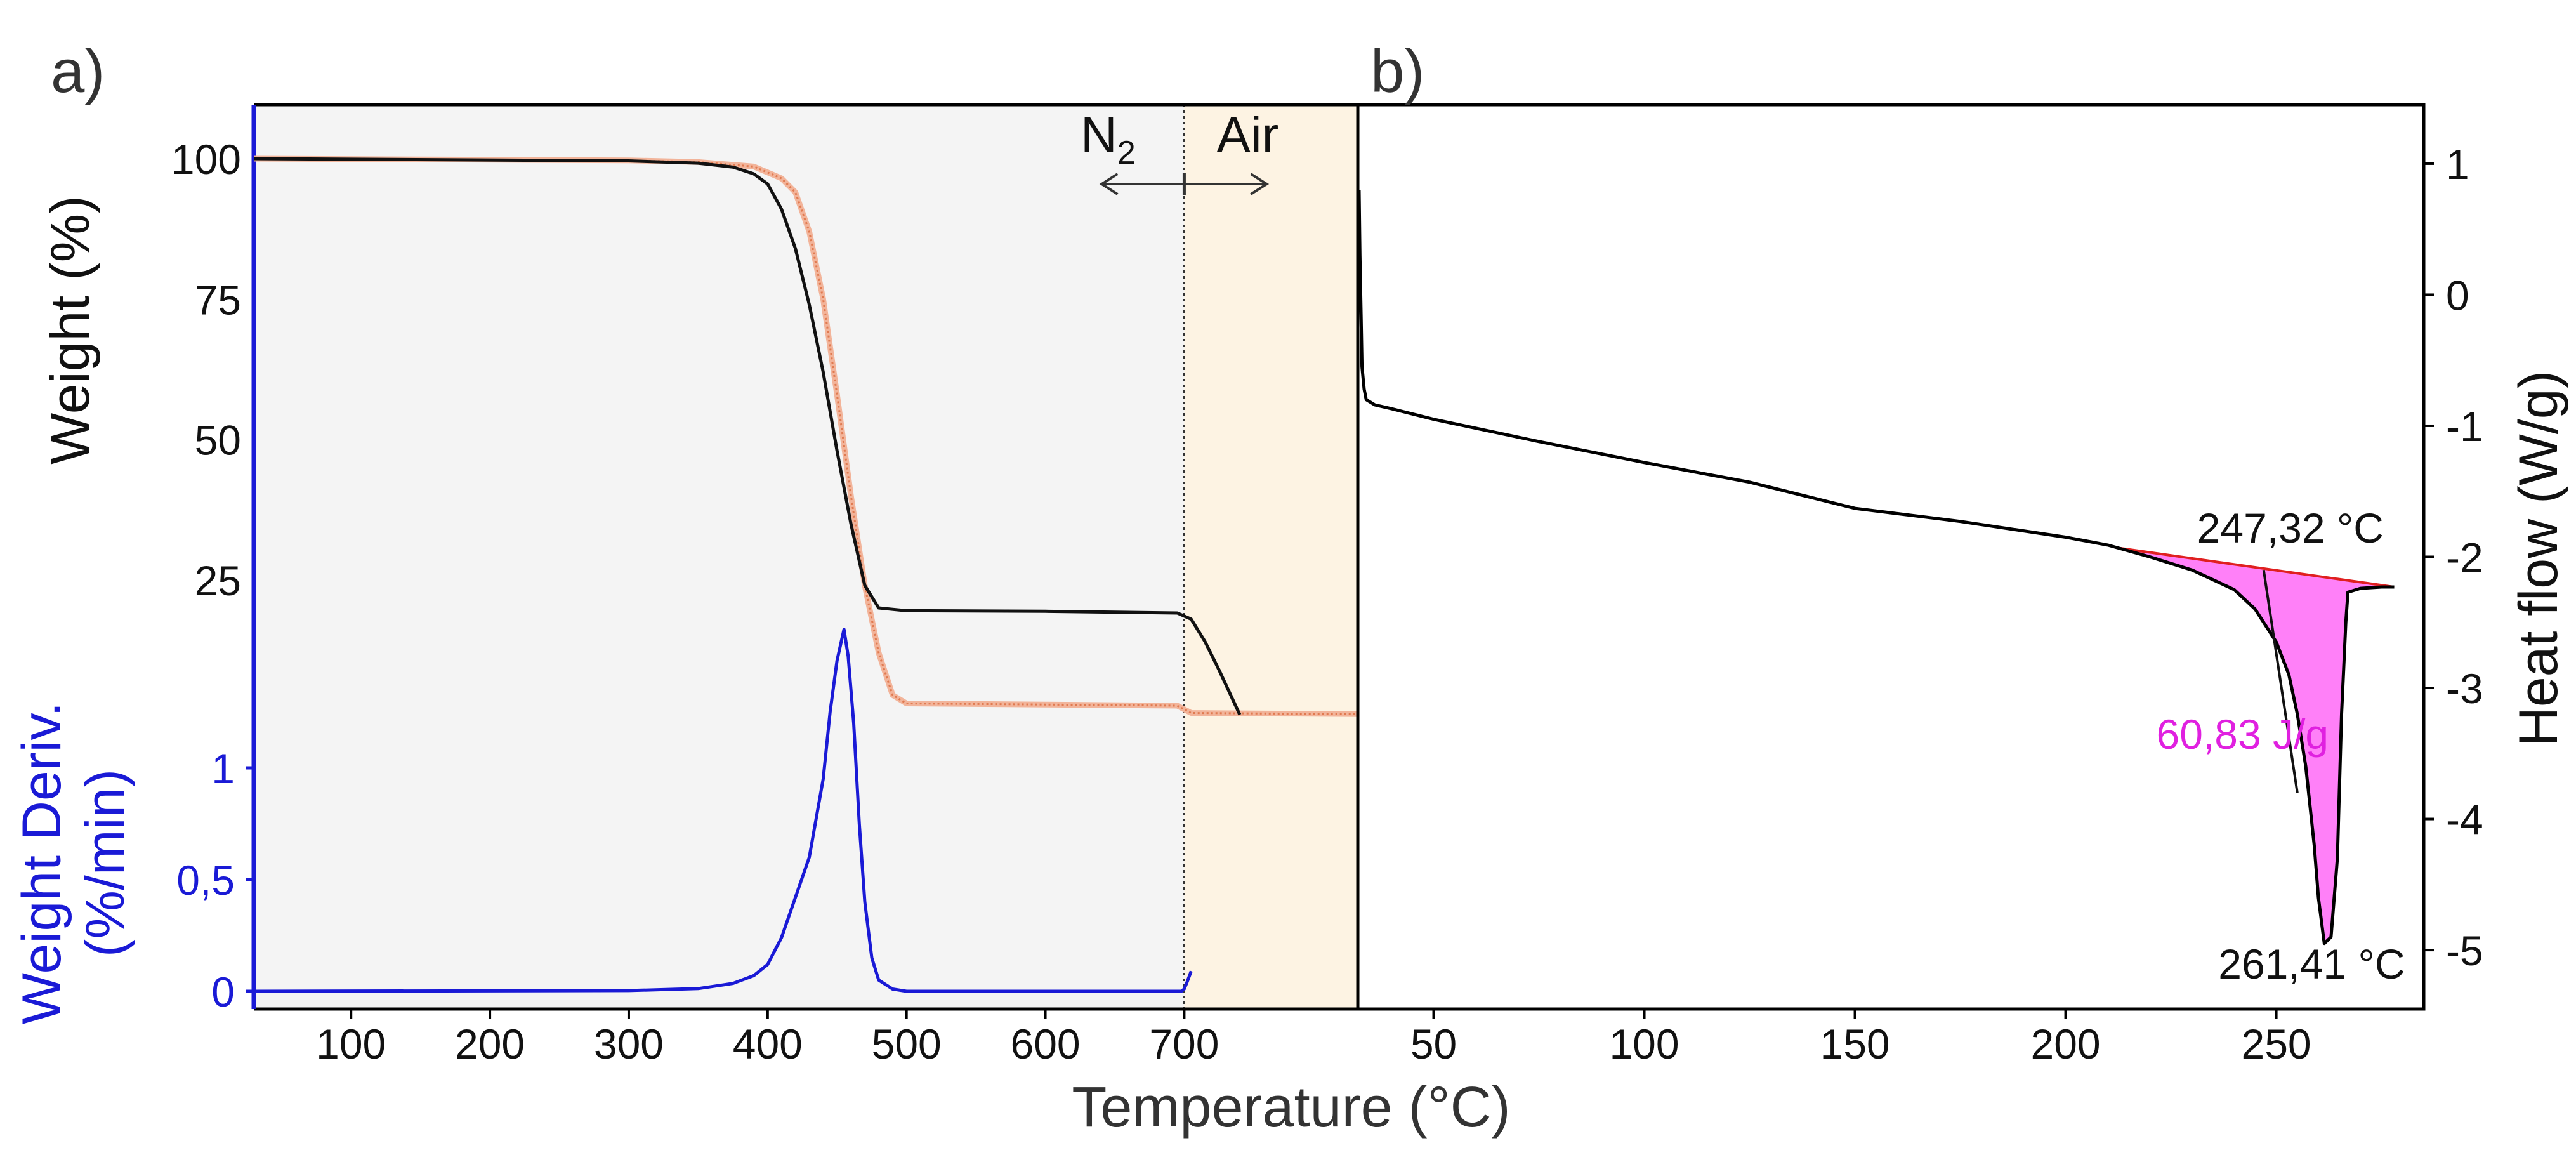  Describe the element at coordinates (206, 370) in the screenshot. I see `weight-y-ticks: 25 50 75 100` at that location.